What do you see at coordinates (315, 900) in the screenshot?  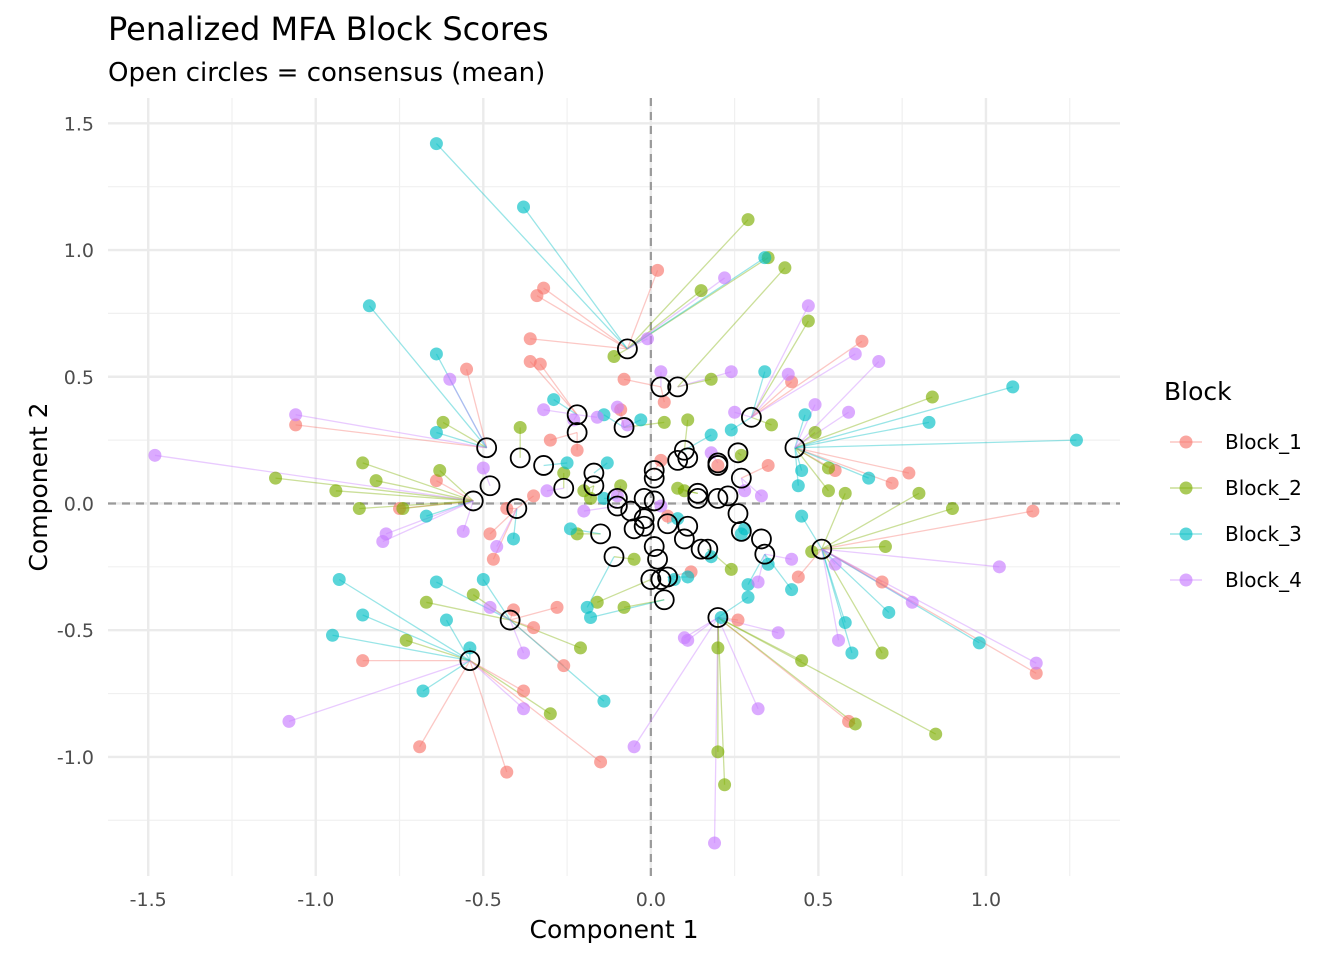 I see `x-tick-label: -1.0` at bounding box center [315, 900].